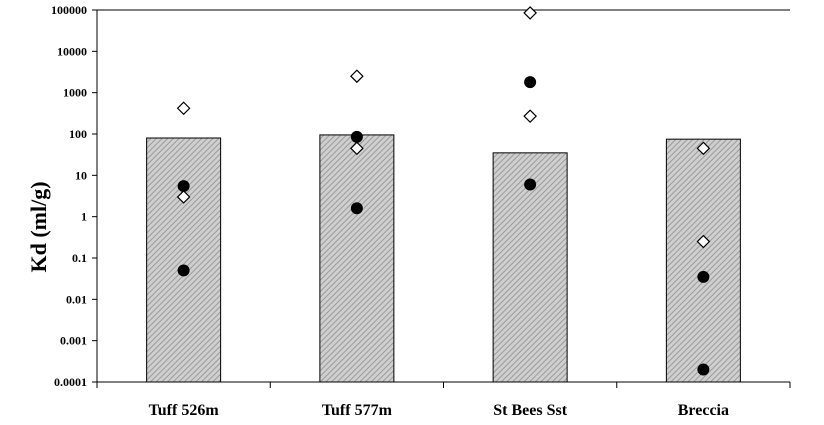 Image resolution: width=824 pixels, height=425 pixels. Describe the element at coordinates (184, 410) in the screenshot. I see `x-category-label: Tuff 526m` at that location.